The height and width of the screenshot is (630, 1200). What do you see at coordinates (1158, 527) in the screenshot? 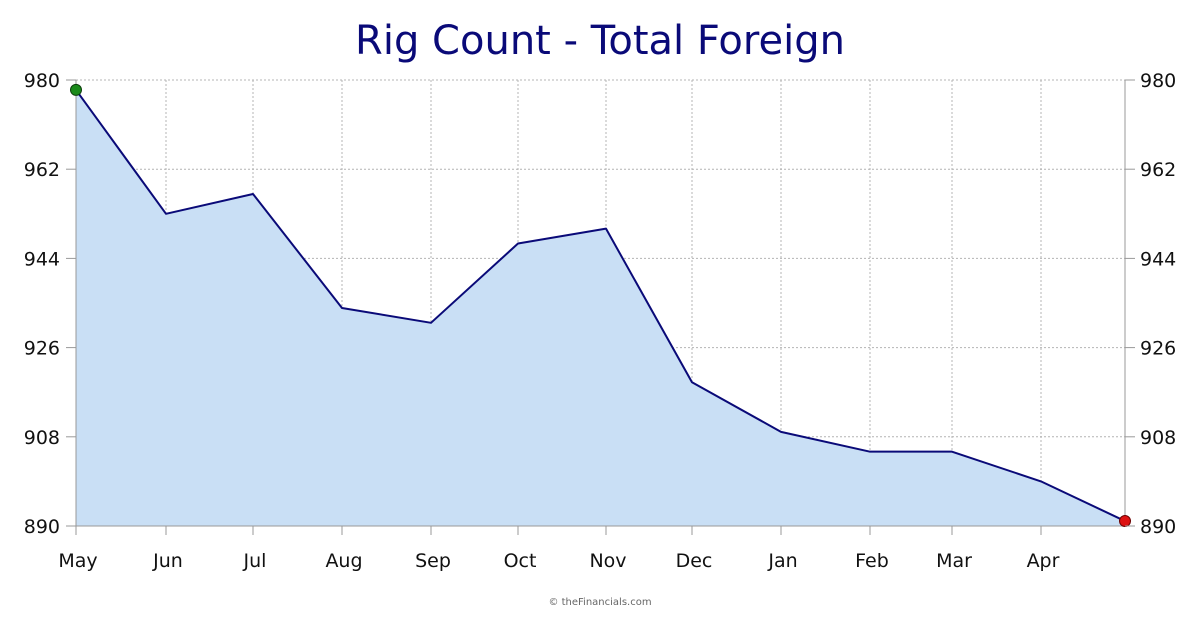
I see `y-tick-label-right: 890` at bounding box center [1158, 527].